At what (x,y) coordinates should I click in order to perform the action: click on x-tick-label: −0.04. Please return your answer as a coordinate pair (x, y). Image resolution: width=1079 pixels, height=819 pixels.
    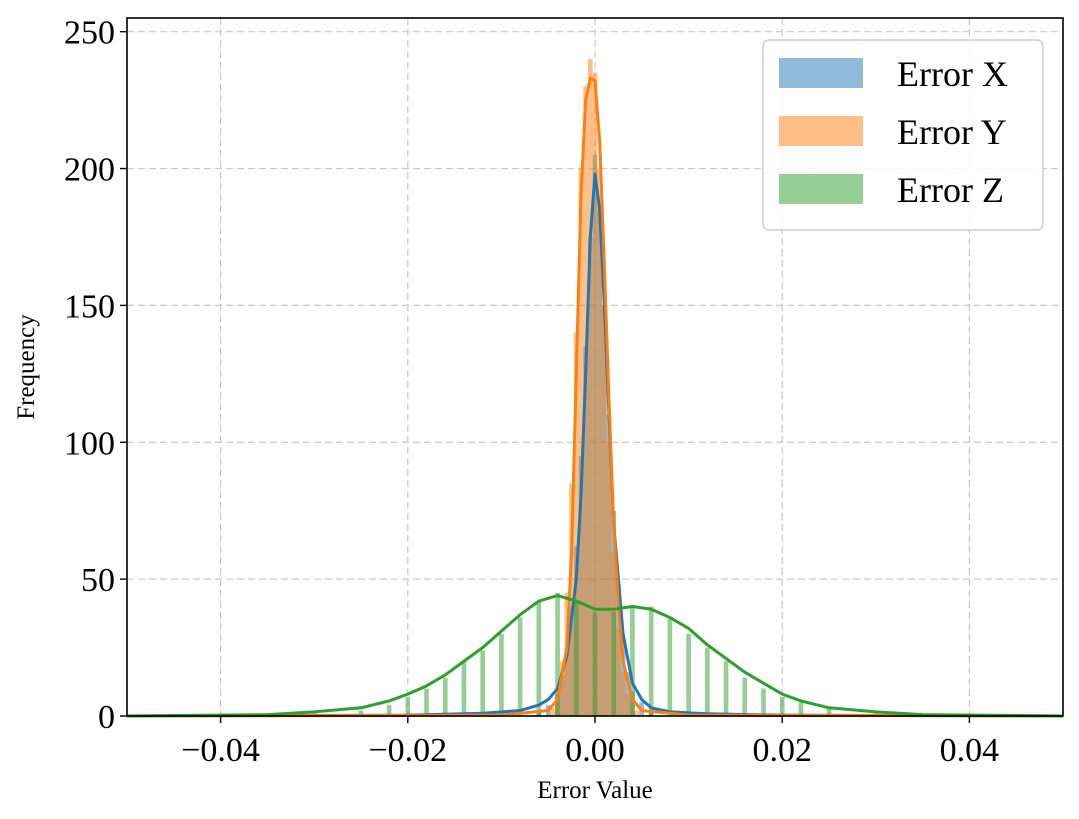
    Looking at the image, I should click on (220, 750).